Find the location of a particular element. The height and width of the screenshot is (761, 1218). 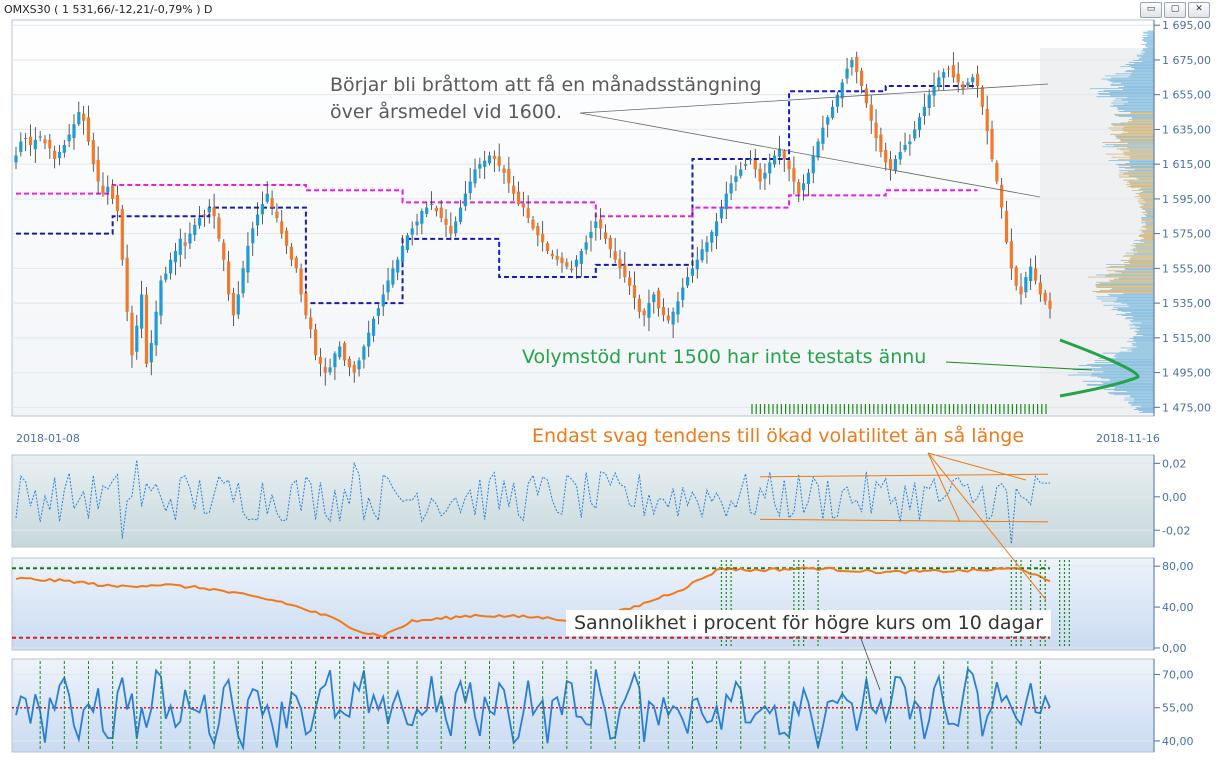

y-tick-label: 1 515,00 is located at coordinates (1186, 338).